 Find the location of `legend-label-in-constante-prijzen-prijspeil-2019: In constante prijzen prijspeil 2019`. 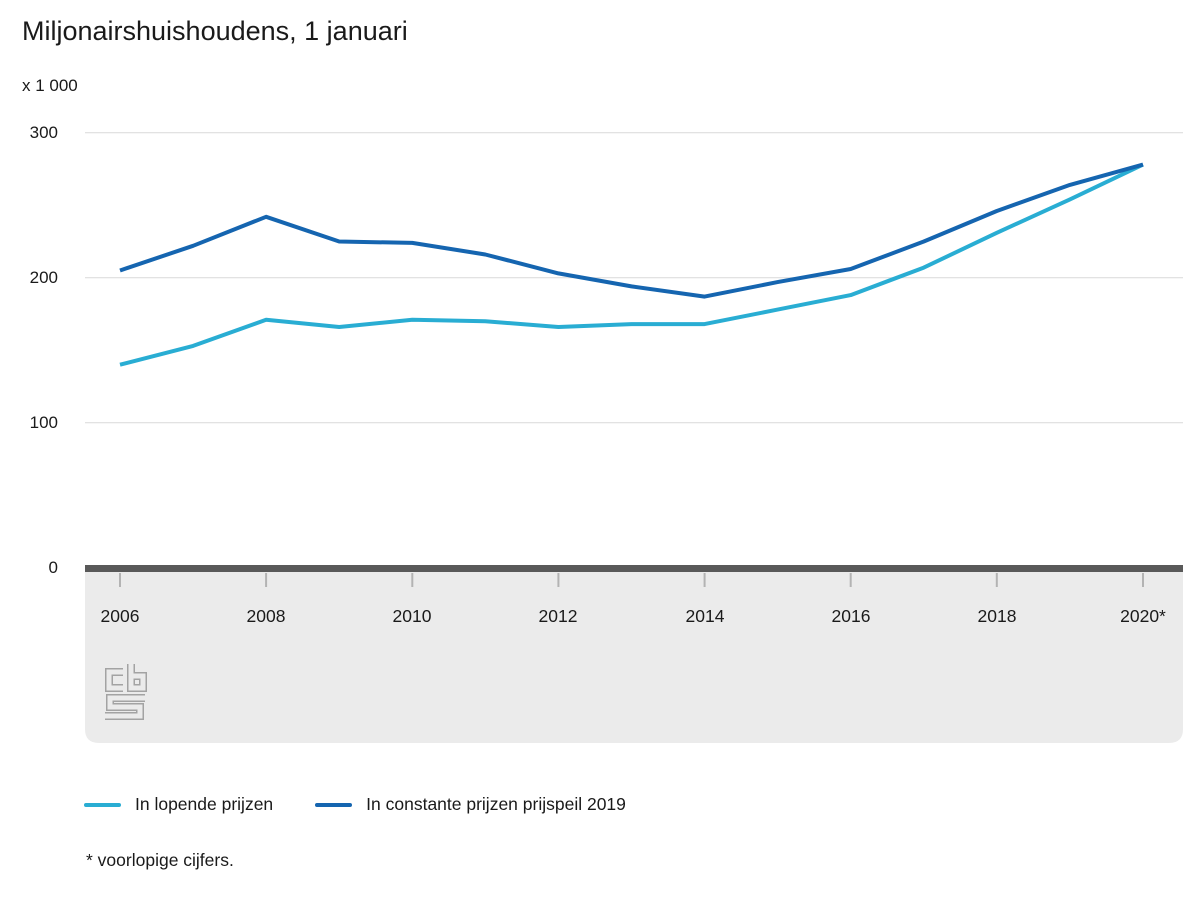

legend-label-in-constante-prijzen-prijspeil-2019: In constante prijzen prijspeil 2019 is located at coordinates (496, 804).